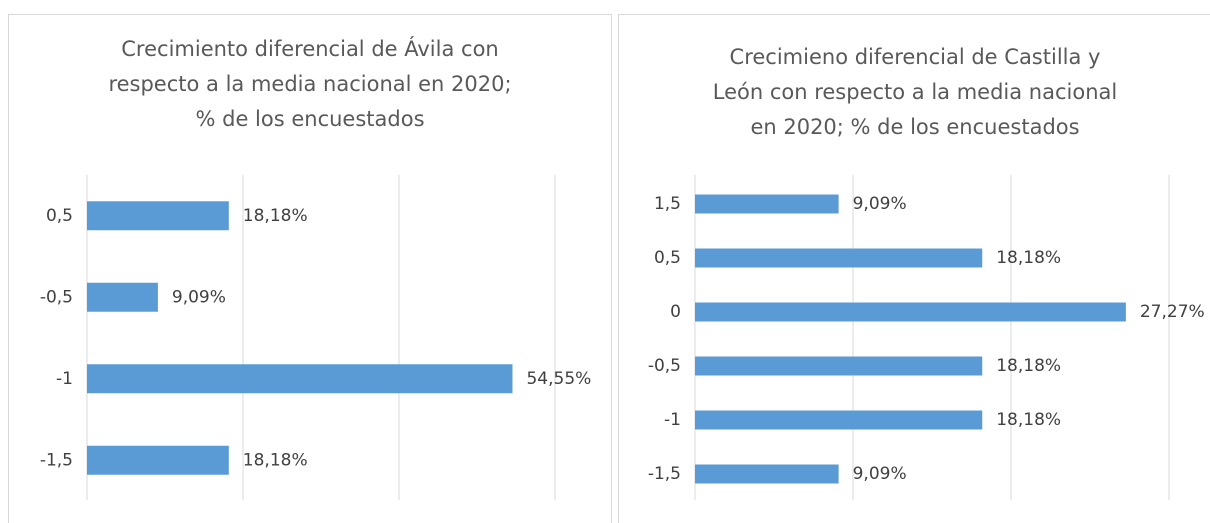 This screenshot has width=1210, height=523. What do you see at coordinates (915, 92) in the screenshot?
I see `chart-title: León con respecto a la media nacional` at bounding box center [915, 92].